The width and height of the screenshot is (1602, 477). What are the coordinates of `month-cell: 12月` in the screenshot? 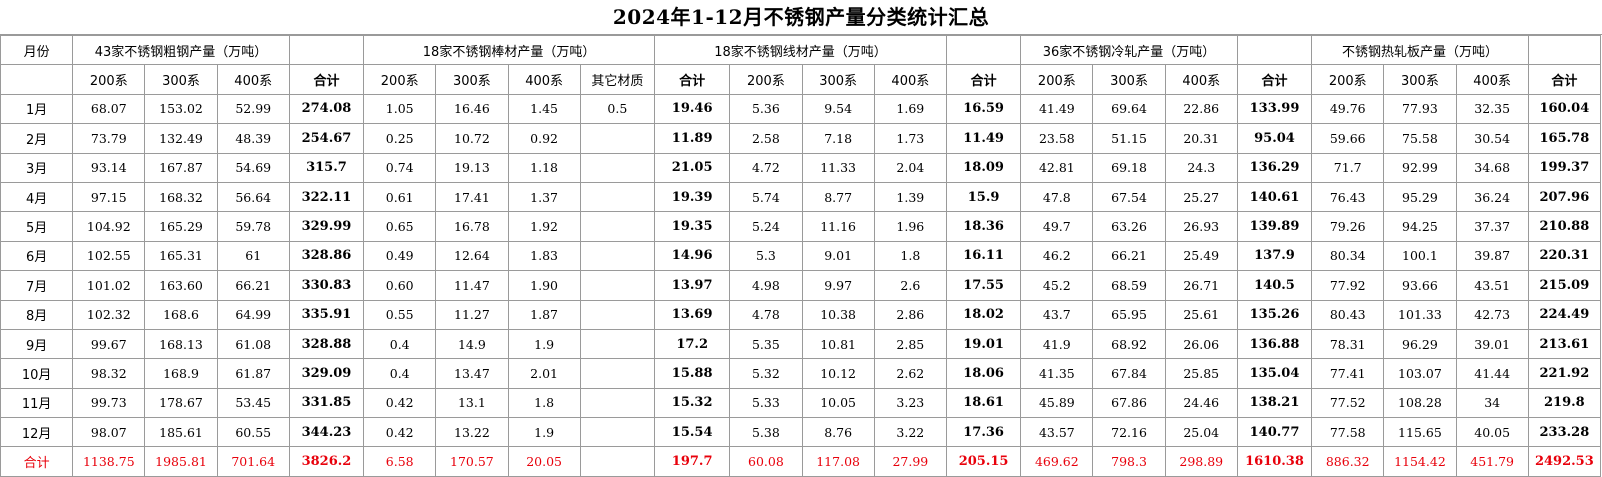 It's located at (37, 432).